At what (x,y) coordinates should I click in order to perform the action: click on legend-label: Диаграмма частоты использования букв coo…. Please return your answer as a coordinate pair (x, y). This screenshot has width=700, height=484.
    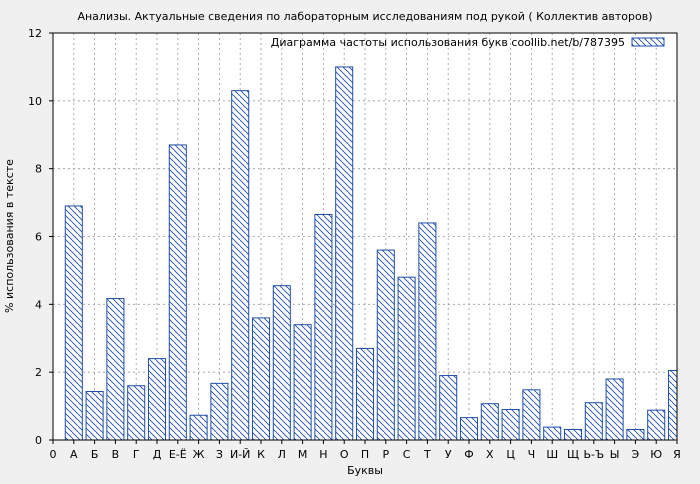
    Looking at the image, I should click on (448, 42).